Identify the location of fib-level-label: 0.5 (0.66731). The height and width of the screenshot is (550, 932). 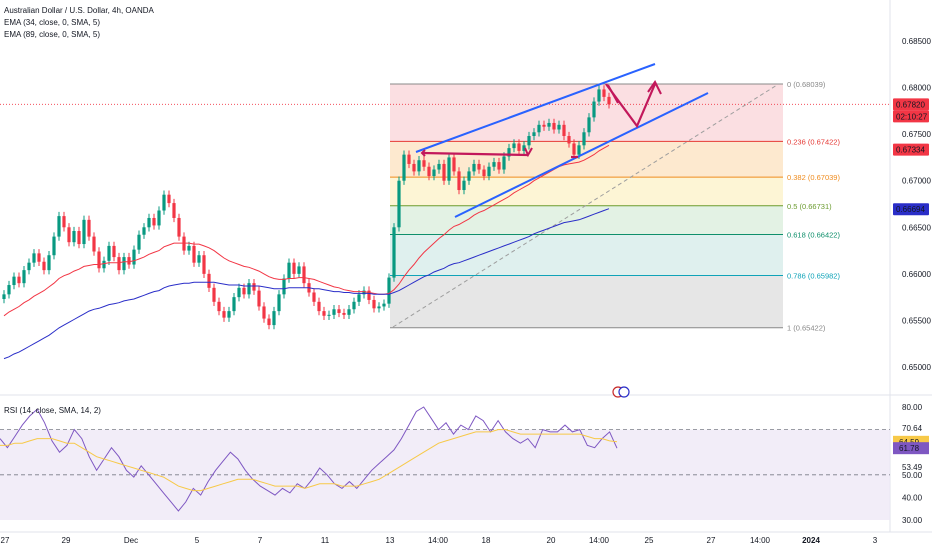
(809, 206).